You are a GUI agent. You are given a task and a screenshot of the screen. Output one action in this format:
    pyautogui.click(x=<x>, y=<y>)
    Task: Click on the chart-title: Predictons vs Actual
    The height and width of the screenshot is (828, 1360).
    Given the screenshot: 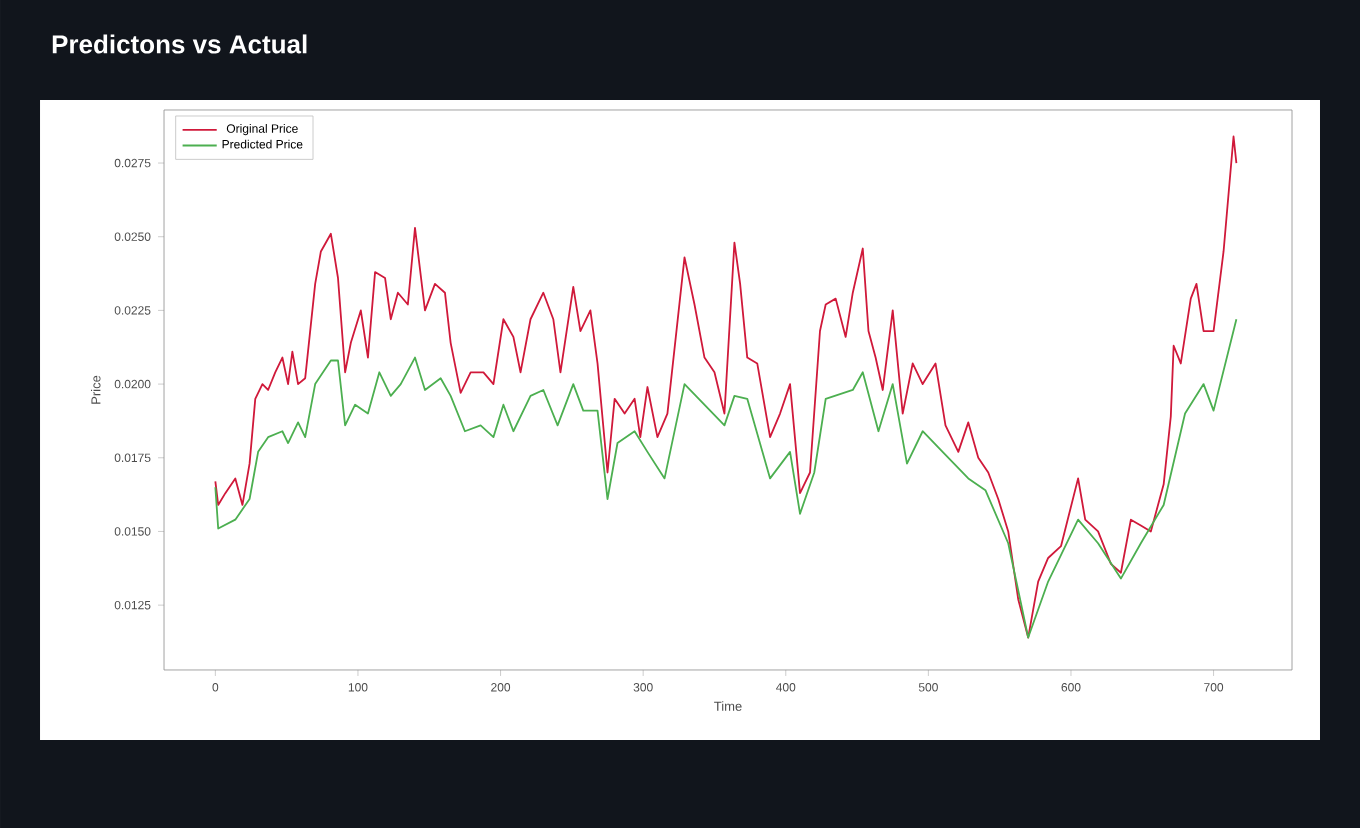 What is the action you would take?
    pyautogui.click(x=179, y=44)
    